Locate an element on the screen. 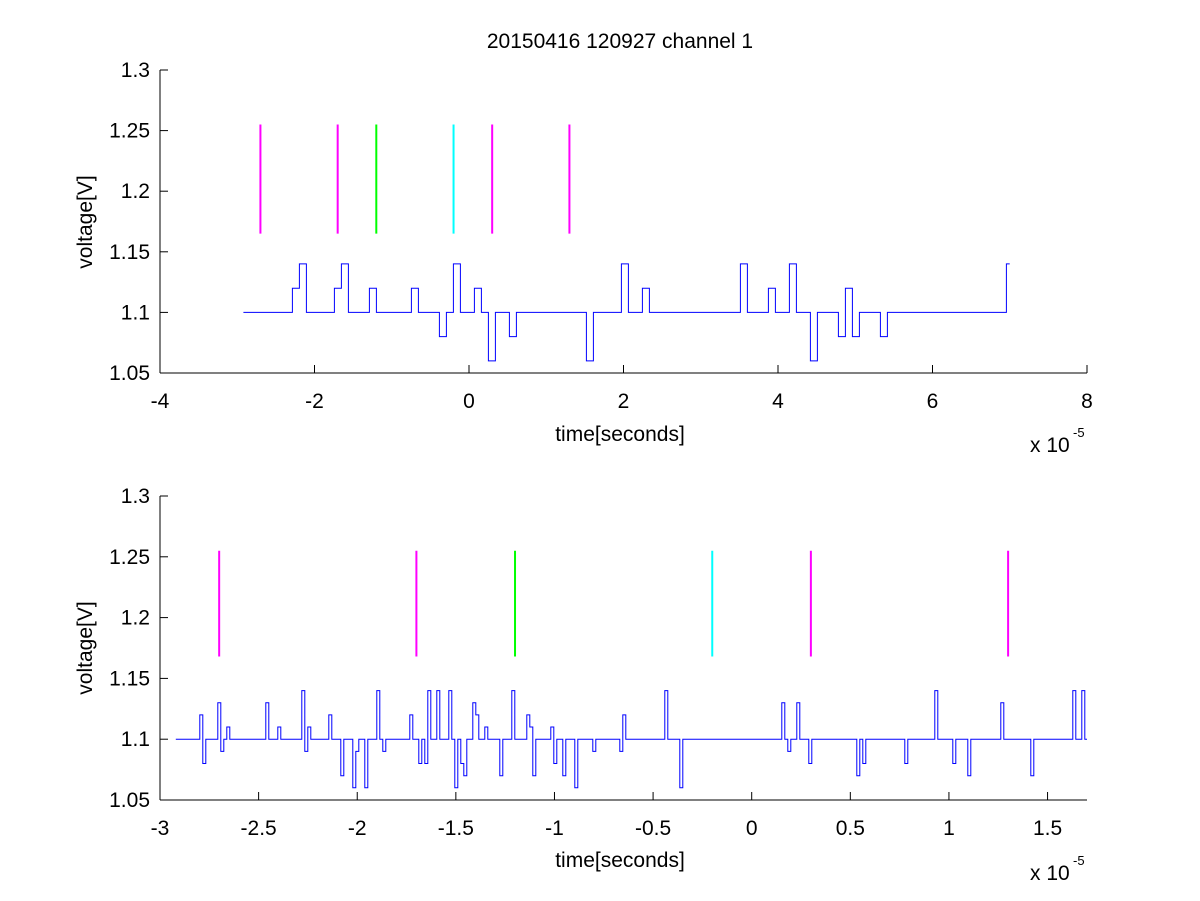 The height and width of the screenshot is (901, 1200). x-tick-label: -2.5 is located at coordinates (259, 828).